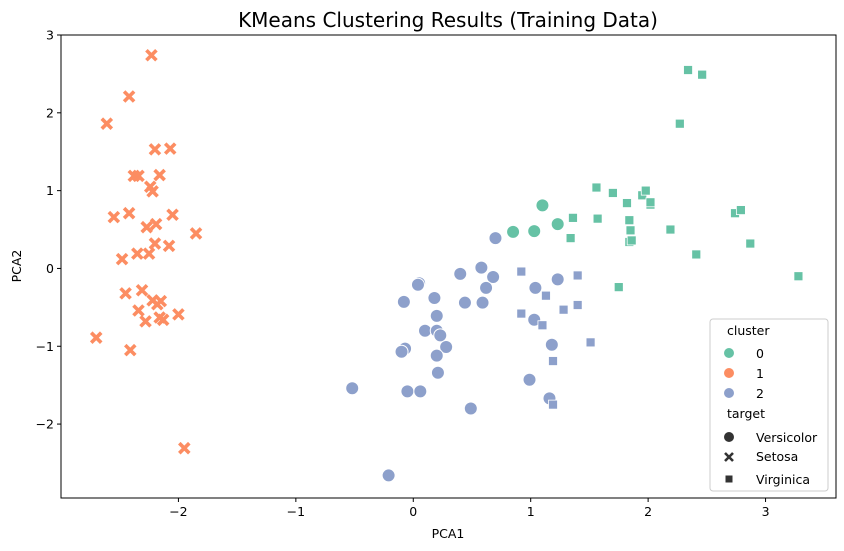 The width and height of the screenshot is (844, 551). Describe the element at coordinates (448, 533) in the screenshot. I see `x-axis-label: PCA1` at that location.